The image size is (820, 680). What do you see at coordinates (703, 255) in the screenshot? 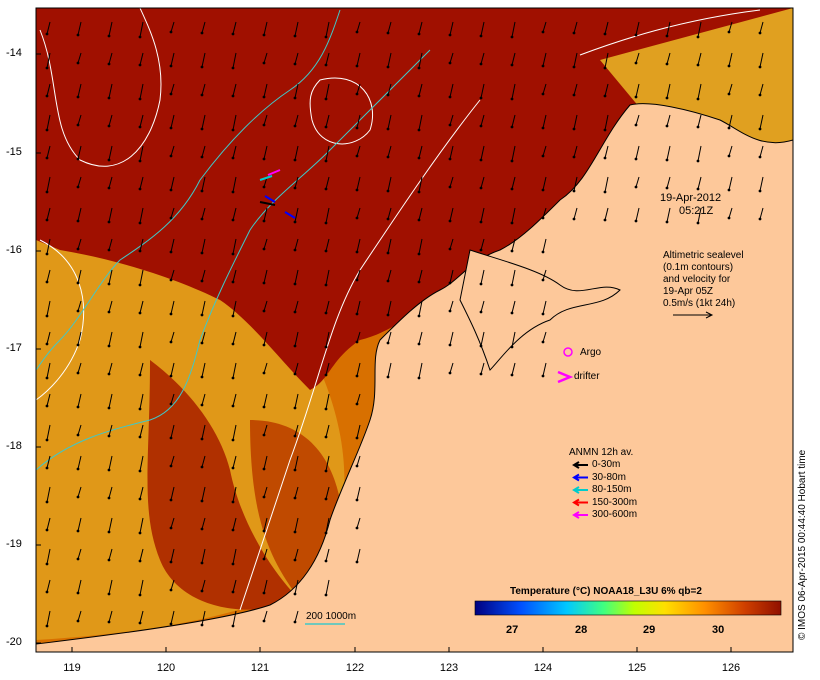
I see `altimetry-note-line: Altimetric sealevel` at bounding box center [703, 255].